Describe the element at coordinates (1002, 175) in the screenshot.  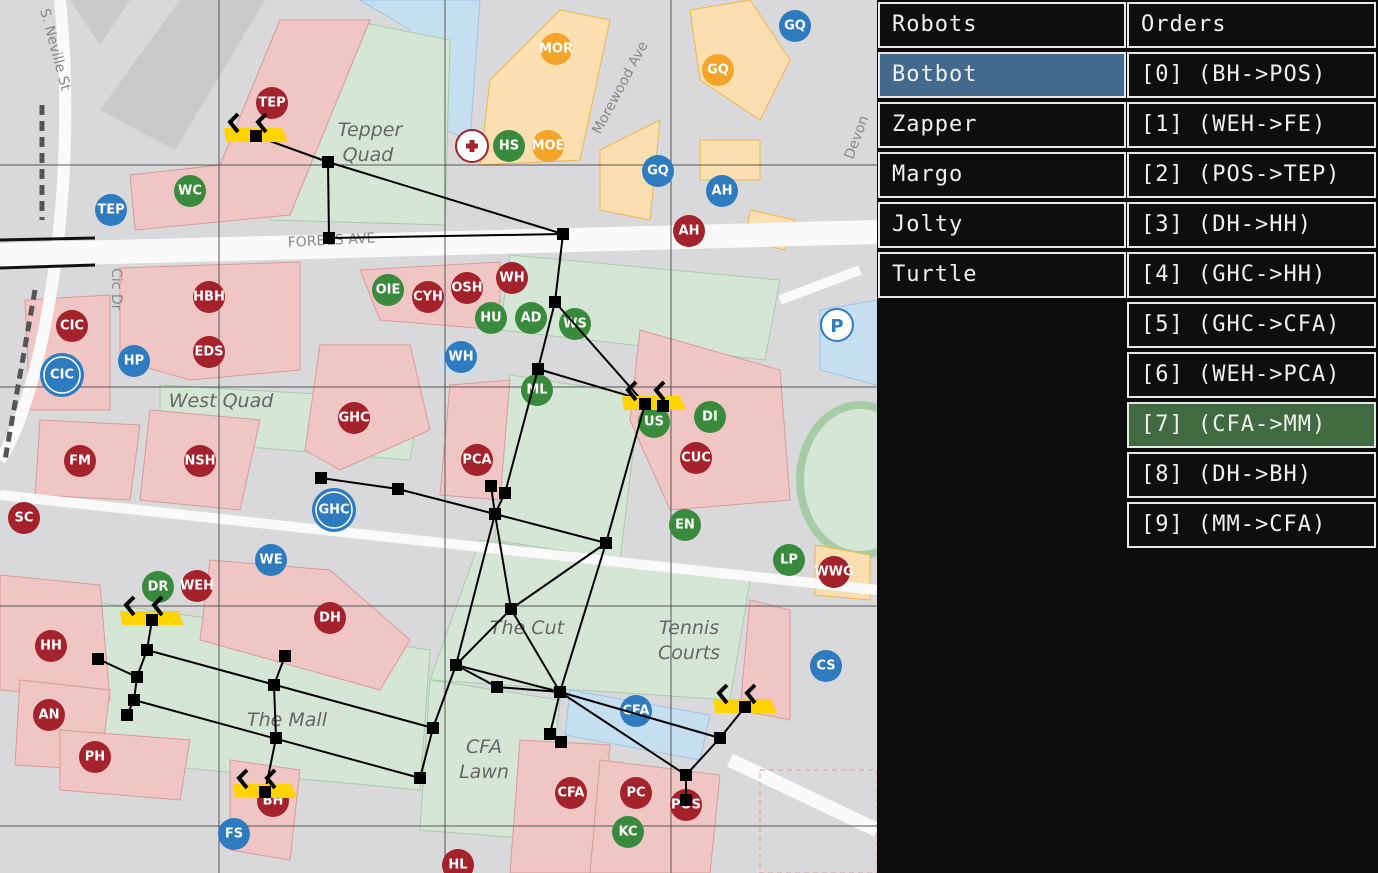
I see `robot-item-margo: Margo` at that location.